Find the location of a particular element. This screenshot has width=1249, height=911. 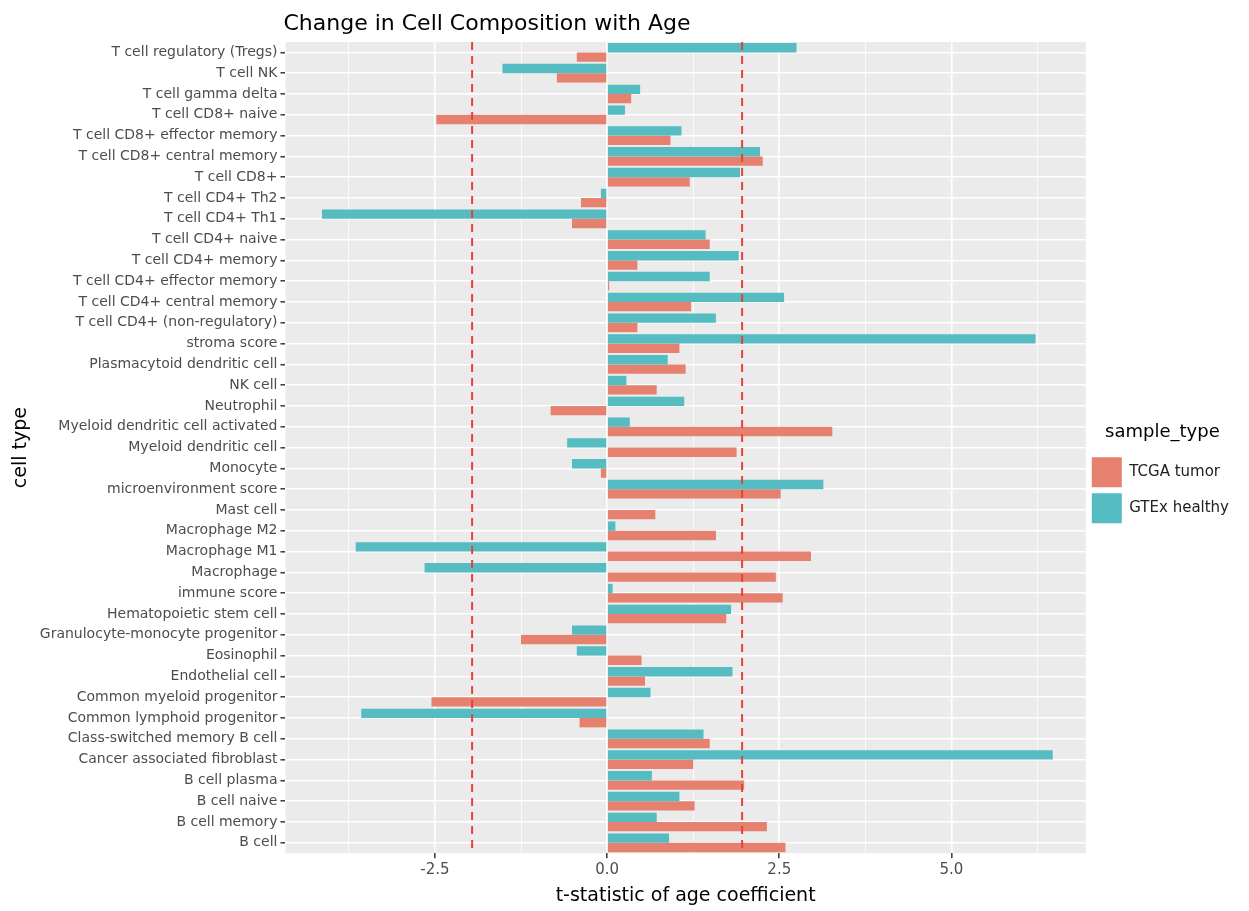

y-tick-label: Neutrophil is located at coordinates (241, 404).